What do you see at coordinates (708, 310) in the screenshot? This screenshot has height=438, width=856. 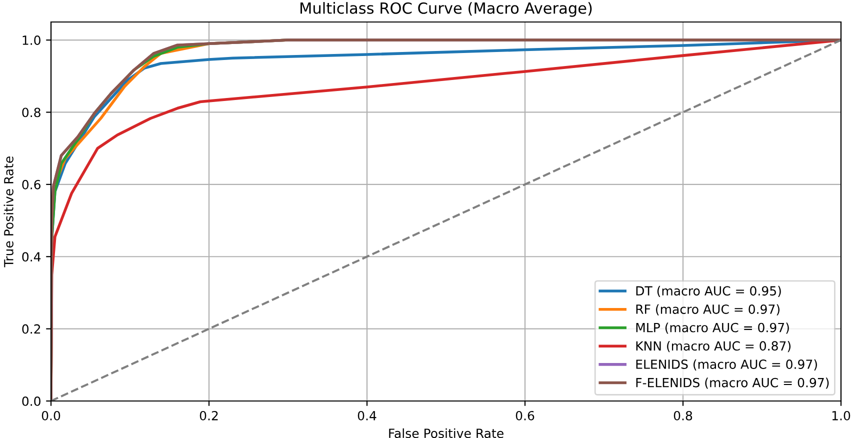 I see `legend-label: RF (macro AUC = 0.97)` at bounding box center [708, 310].